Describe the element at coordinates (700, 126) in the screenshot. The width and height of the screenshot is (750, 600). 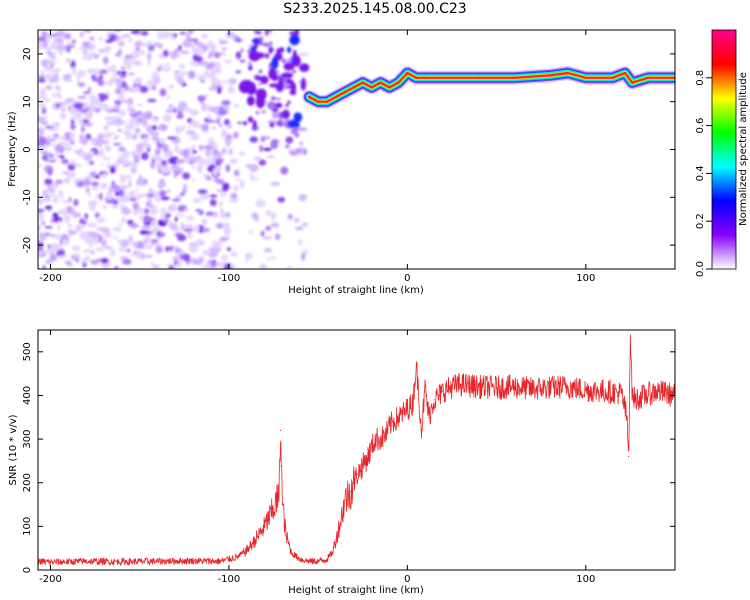
I see `colorbar-tick-label: 0.6` at that location.